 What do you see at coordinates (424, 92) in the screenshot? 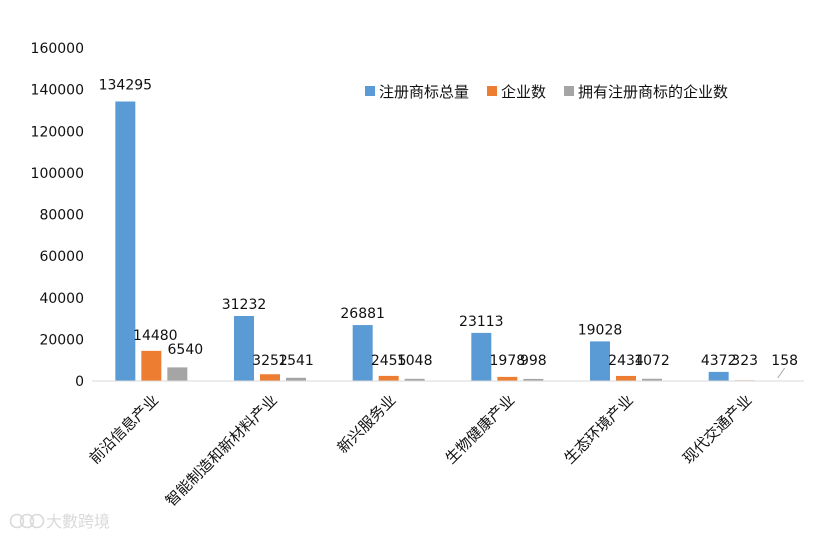
I see `legend-label: 注册商标总量` at bounding box center [424, 92].